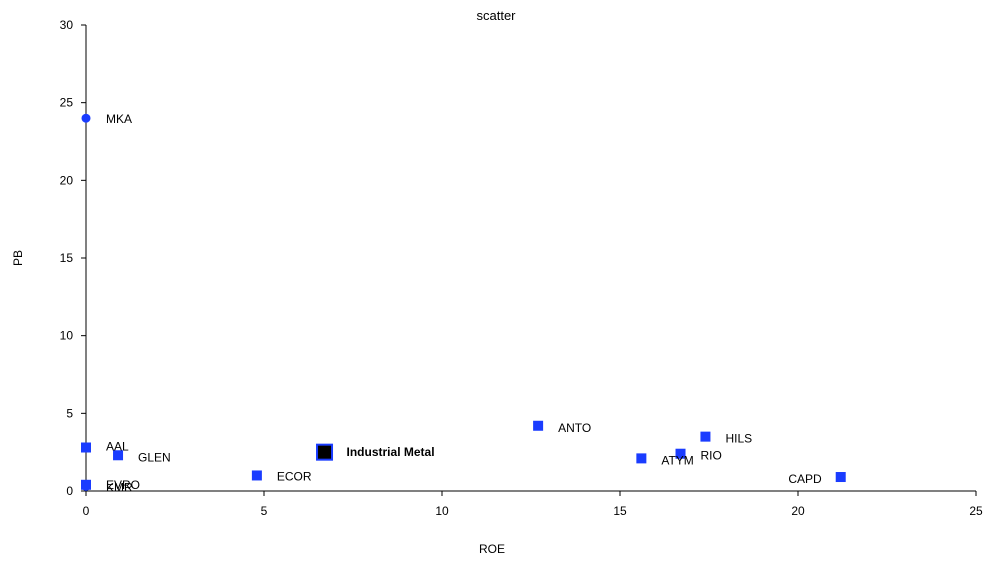 The width and height of the screenshot is (984, 561). Describe the element at coordinates (538, 425) in the screenshot. I see `data-point-anto` at that location.